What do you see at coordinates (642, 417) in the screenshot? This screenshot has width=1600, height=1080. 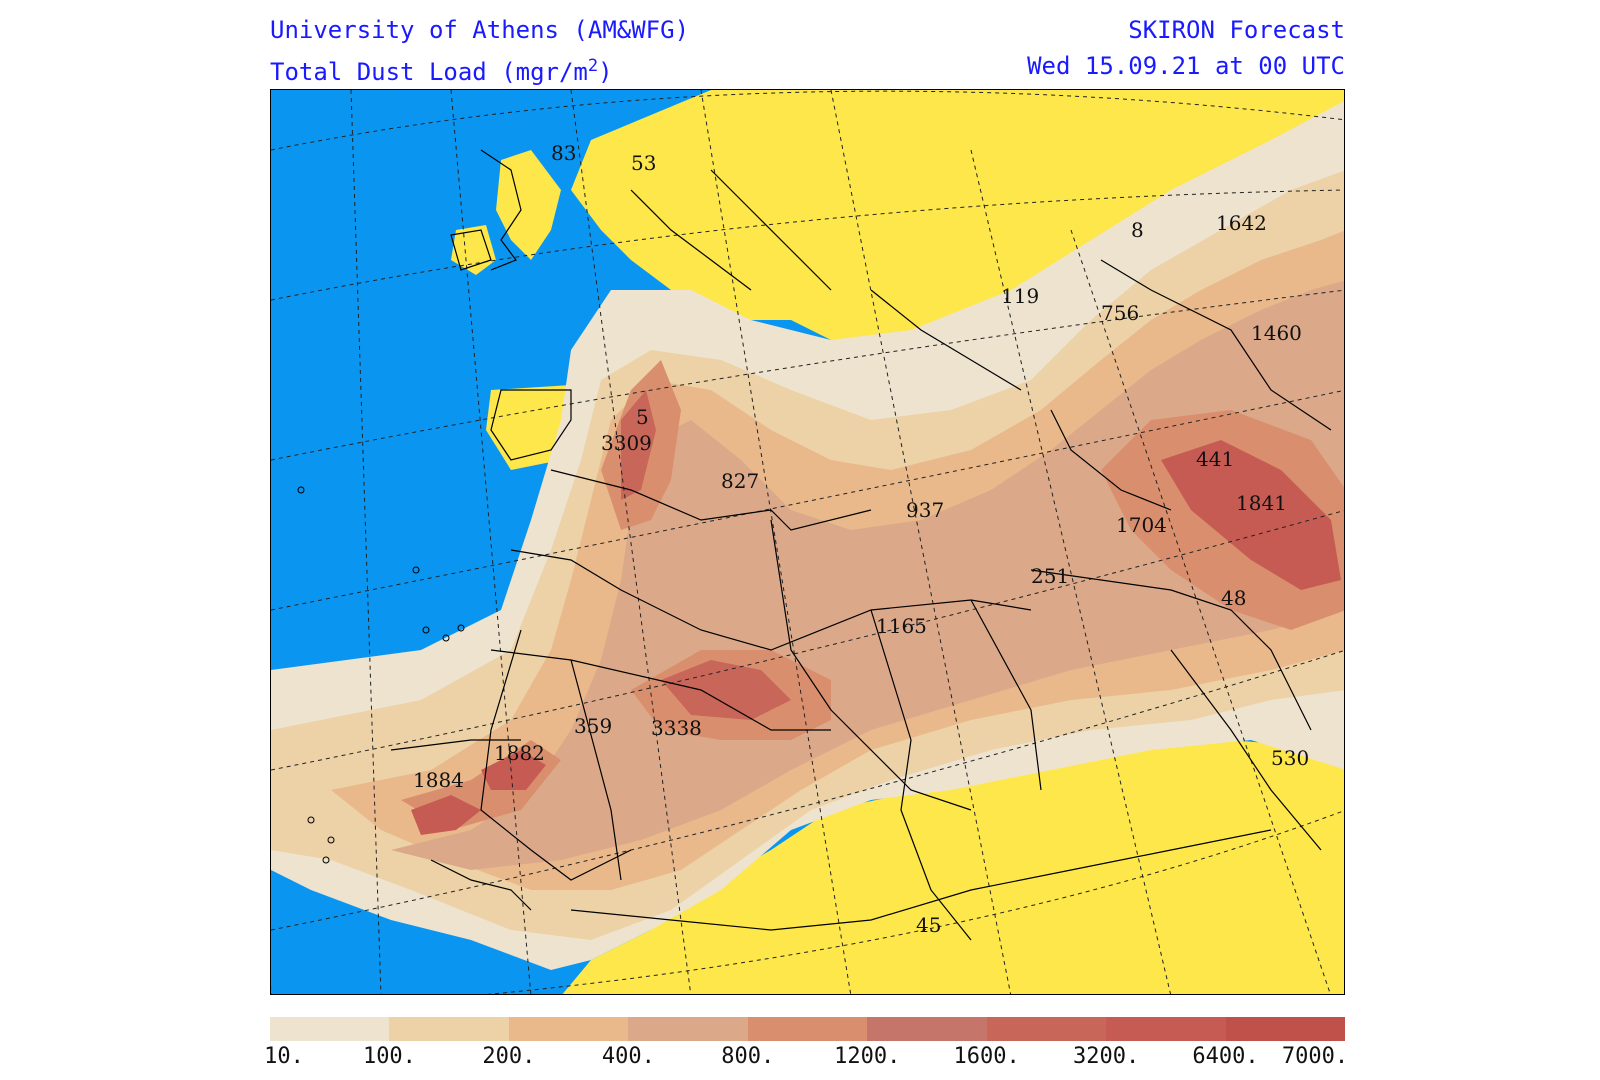 I see `label-5: 5` at bounding box center [642, 417].